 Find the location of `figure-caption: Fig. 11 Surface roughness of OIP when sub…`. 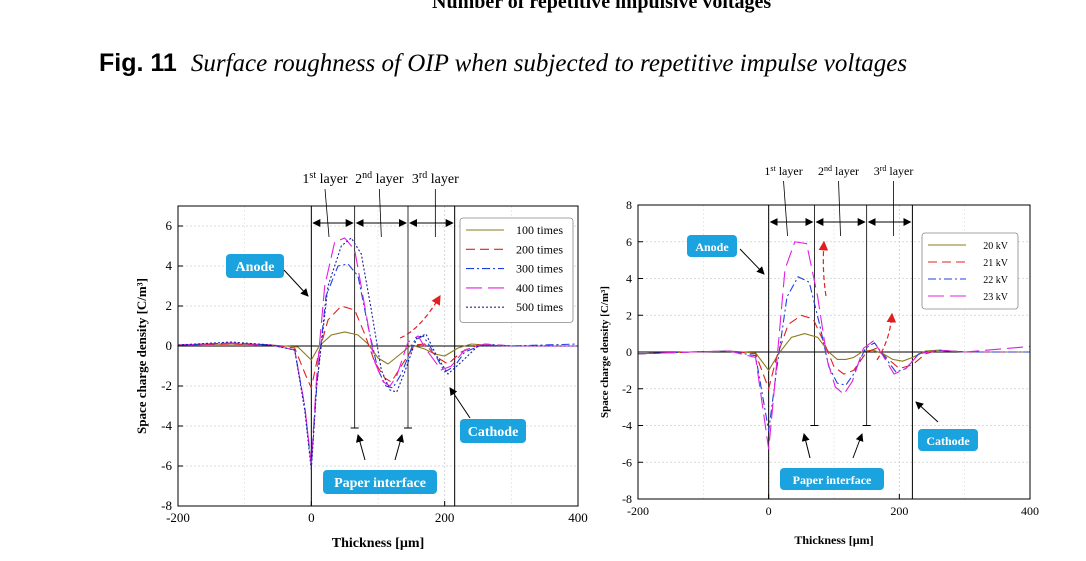

figure-caption: Fig. 11 Surface roughness of OIP when sub… is located at coordinates (569, 63).